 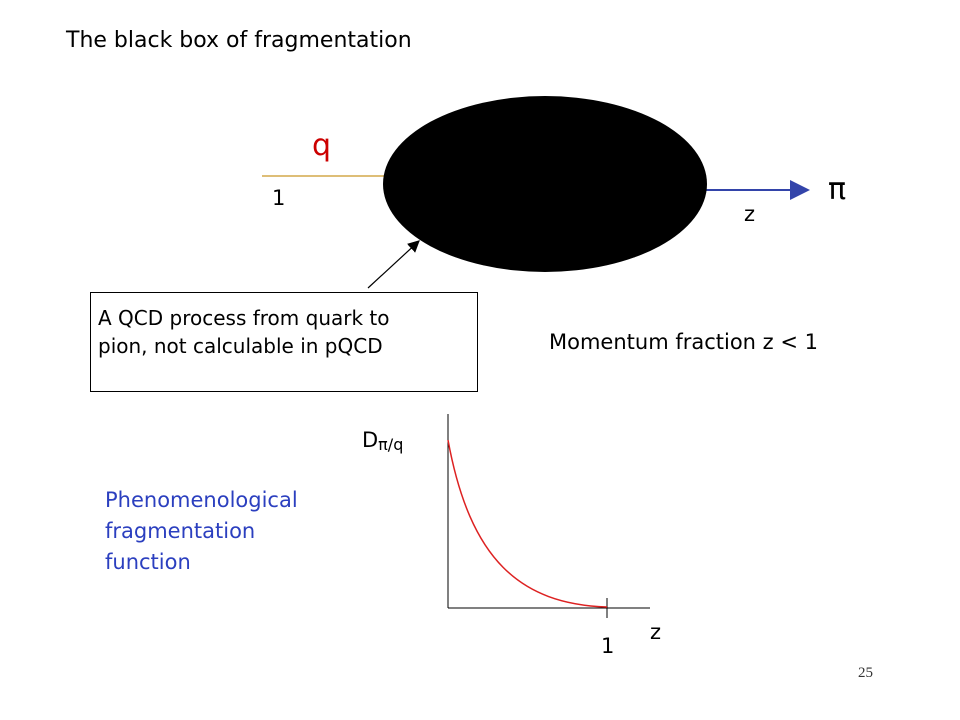 I want to click on qcd-note-box, so click(x=284, y=342).